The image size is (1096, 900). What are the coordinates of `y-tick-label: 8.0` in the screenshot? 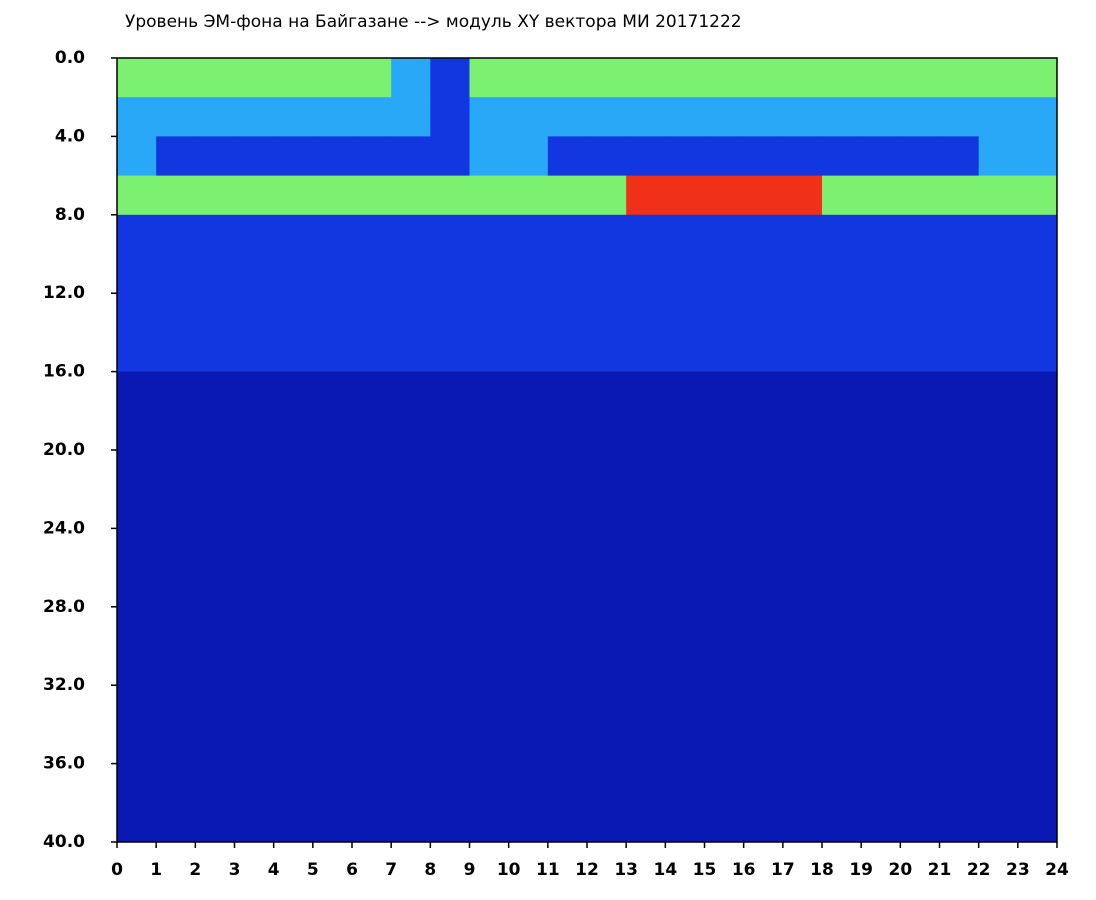 It's located at (70, 215).